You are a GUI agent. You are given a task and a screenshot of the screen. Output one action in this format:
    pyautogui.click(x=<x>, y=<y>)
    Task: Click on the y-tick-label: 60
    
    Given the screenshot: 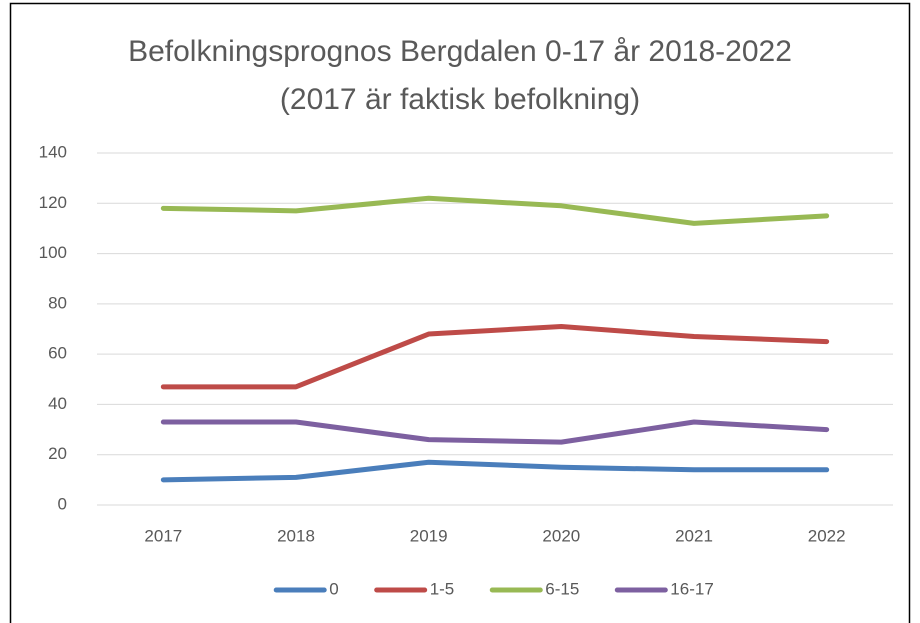 What is the action you would take?
    pyautogui.click(x=57, y=353)
    